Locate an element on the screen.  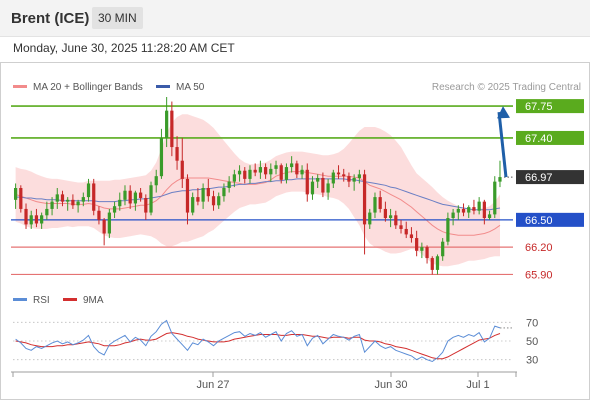
copyright-text: Research © 2025 Trading Central is located at coordinates (506, 87).